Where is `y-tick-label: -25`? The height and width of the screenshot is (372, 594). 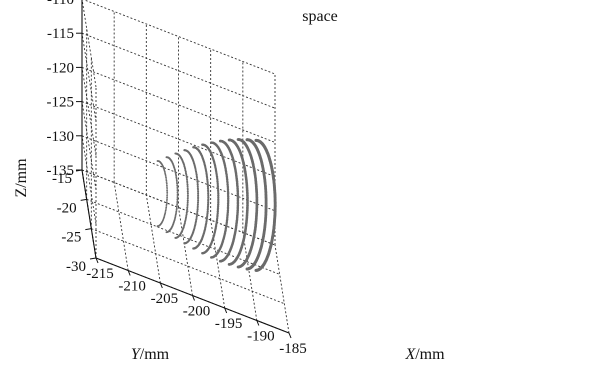 y-tick-label: -25 is located at coordinates (71, 238).